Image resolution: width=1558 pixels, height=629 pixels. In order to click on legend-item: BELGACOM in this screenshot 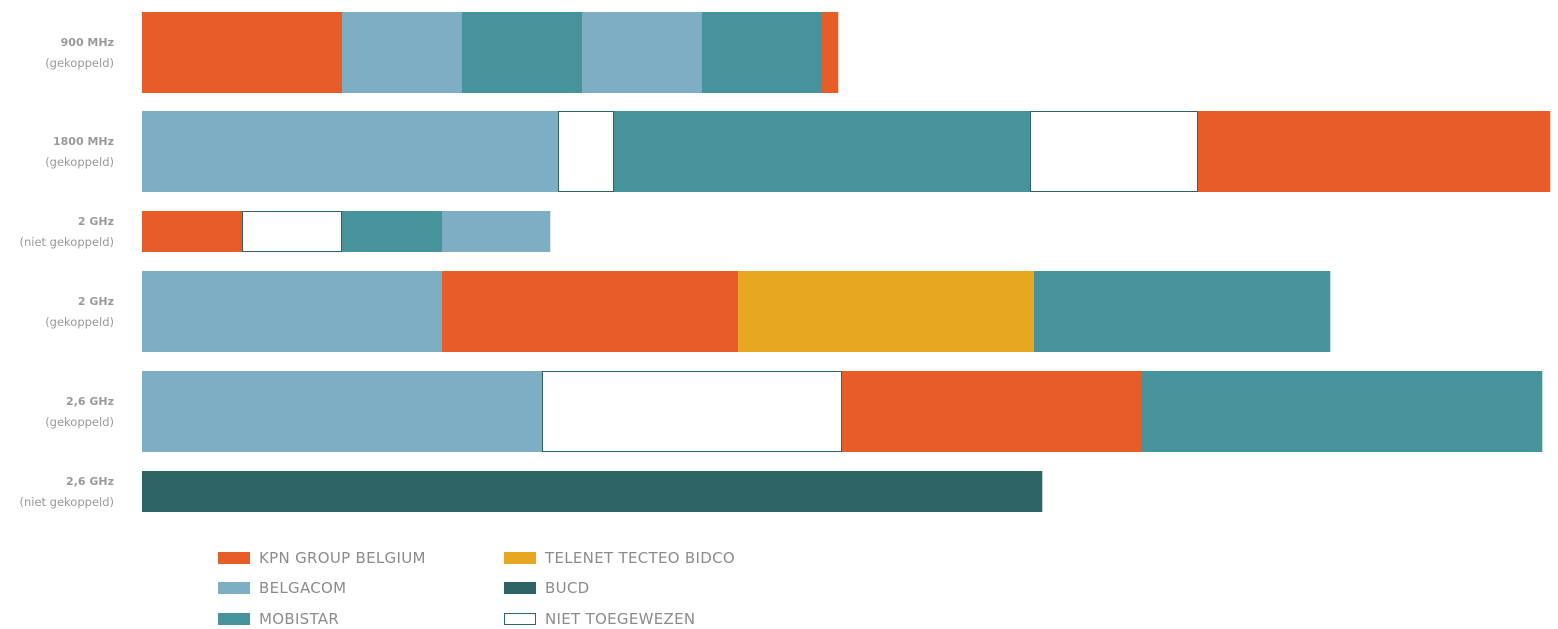, I will do `click(282, 588)`.